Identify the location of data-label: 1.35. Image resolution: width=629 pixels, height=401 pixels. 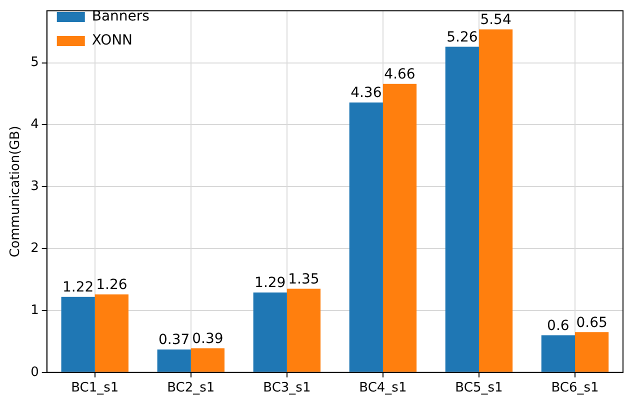
(304, 279).